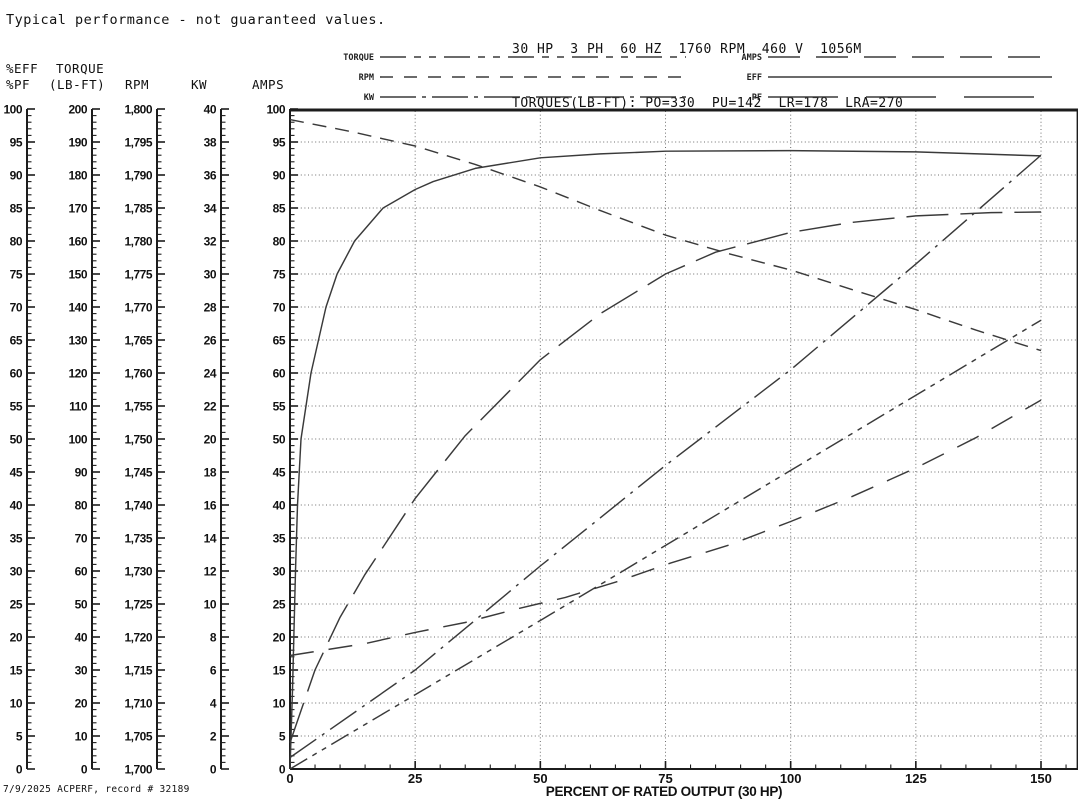 This screenshot has width=1085, height=800. I want to click on y-tick-label-eff_pf: 100, so click(12, 110).